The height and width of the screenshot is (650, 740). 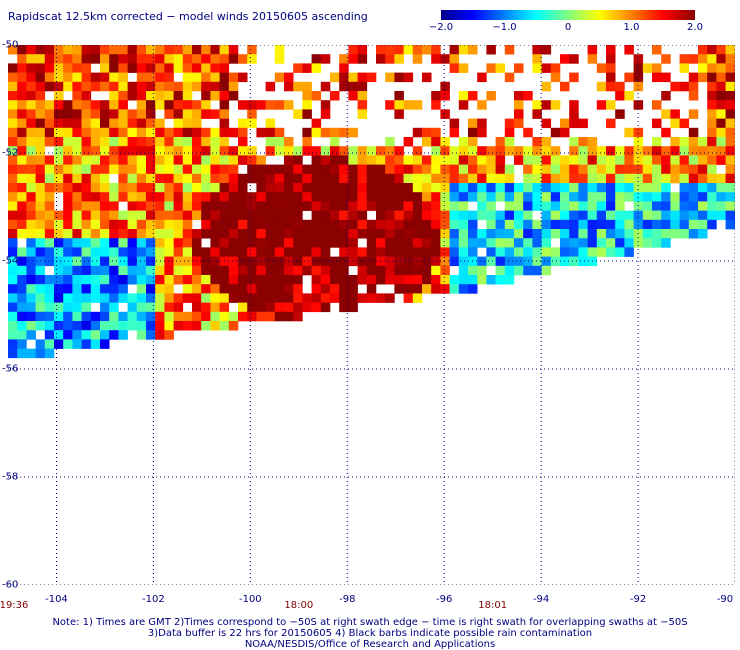 I want to click on longitude-label: -96, so click(x=444, y=599).